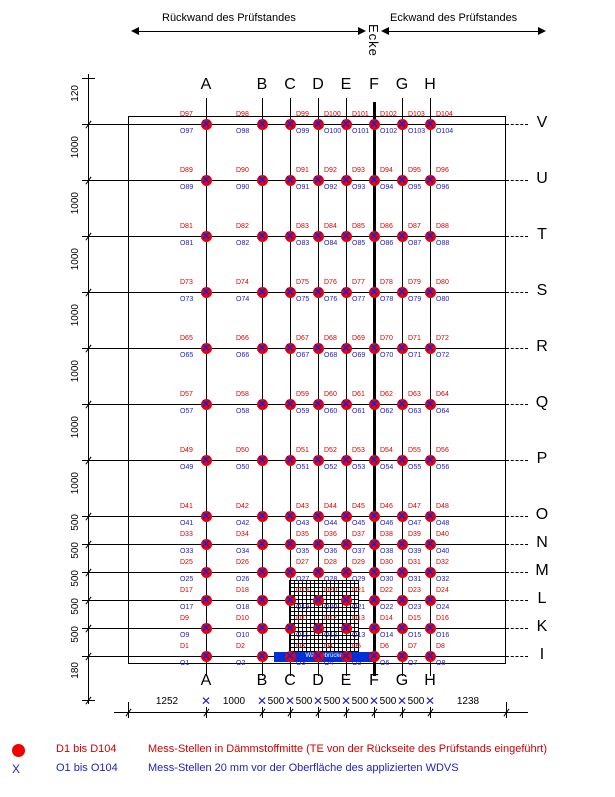  Describe the element at coordinates (346, 235) in the screenshot. I see `measurement-point-O85: ✕` at that location.